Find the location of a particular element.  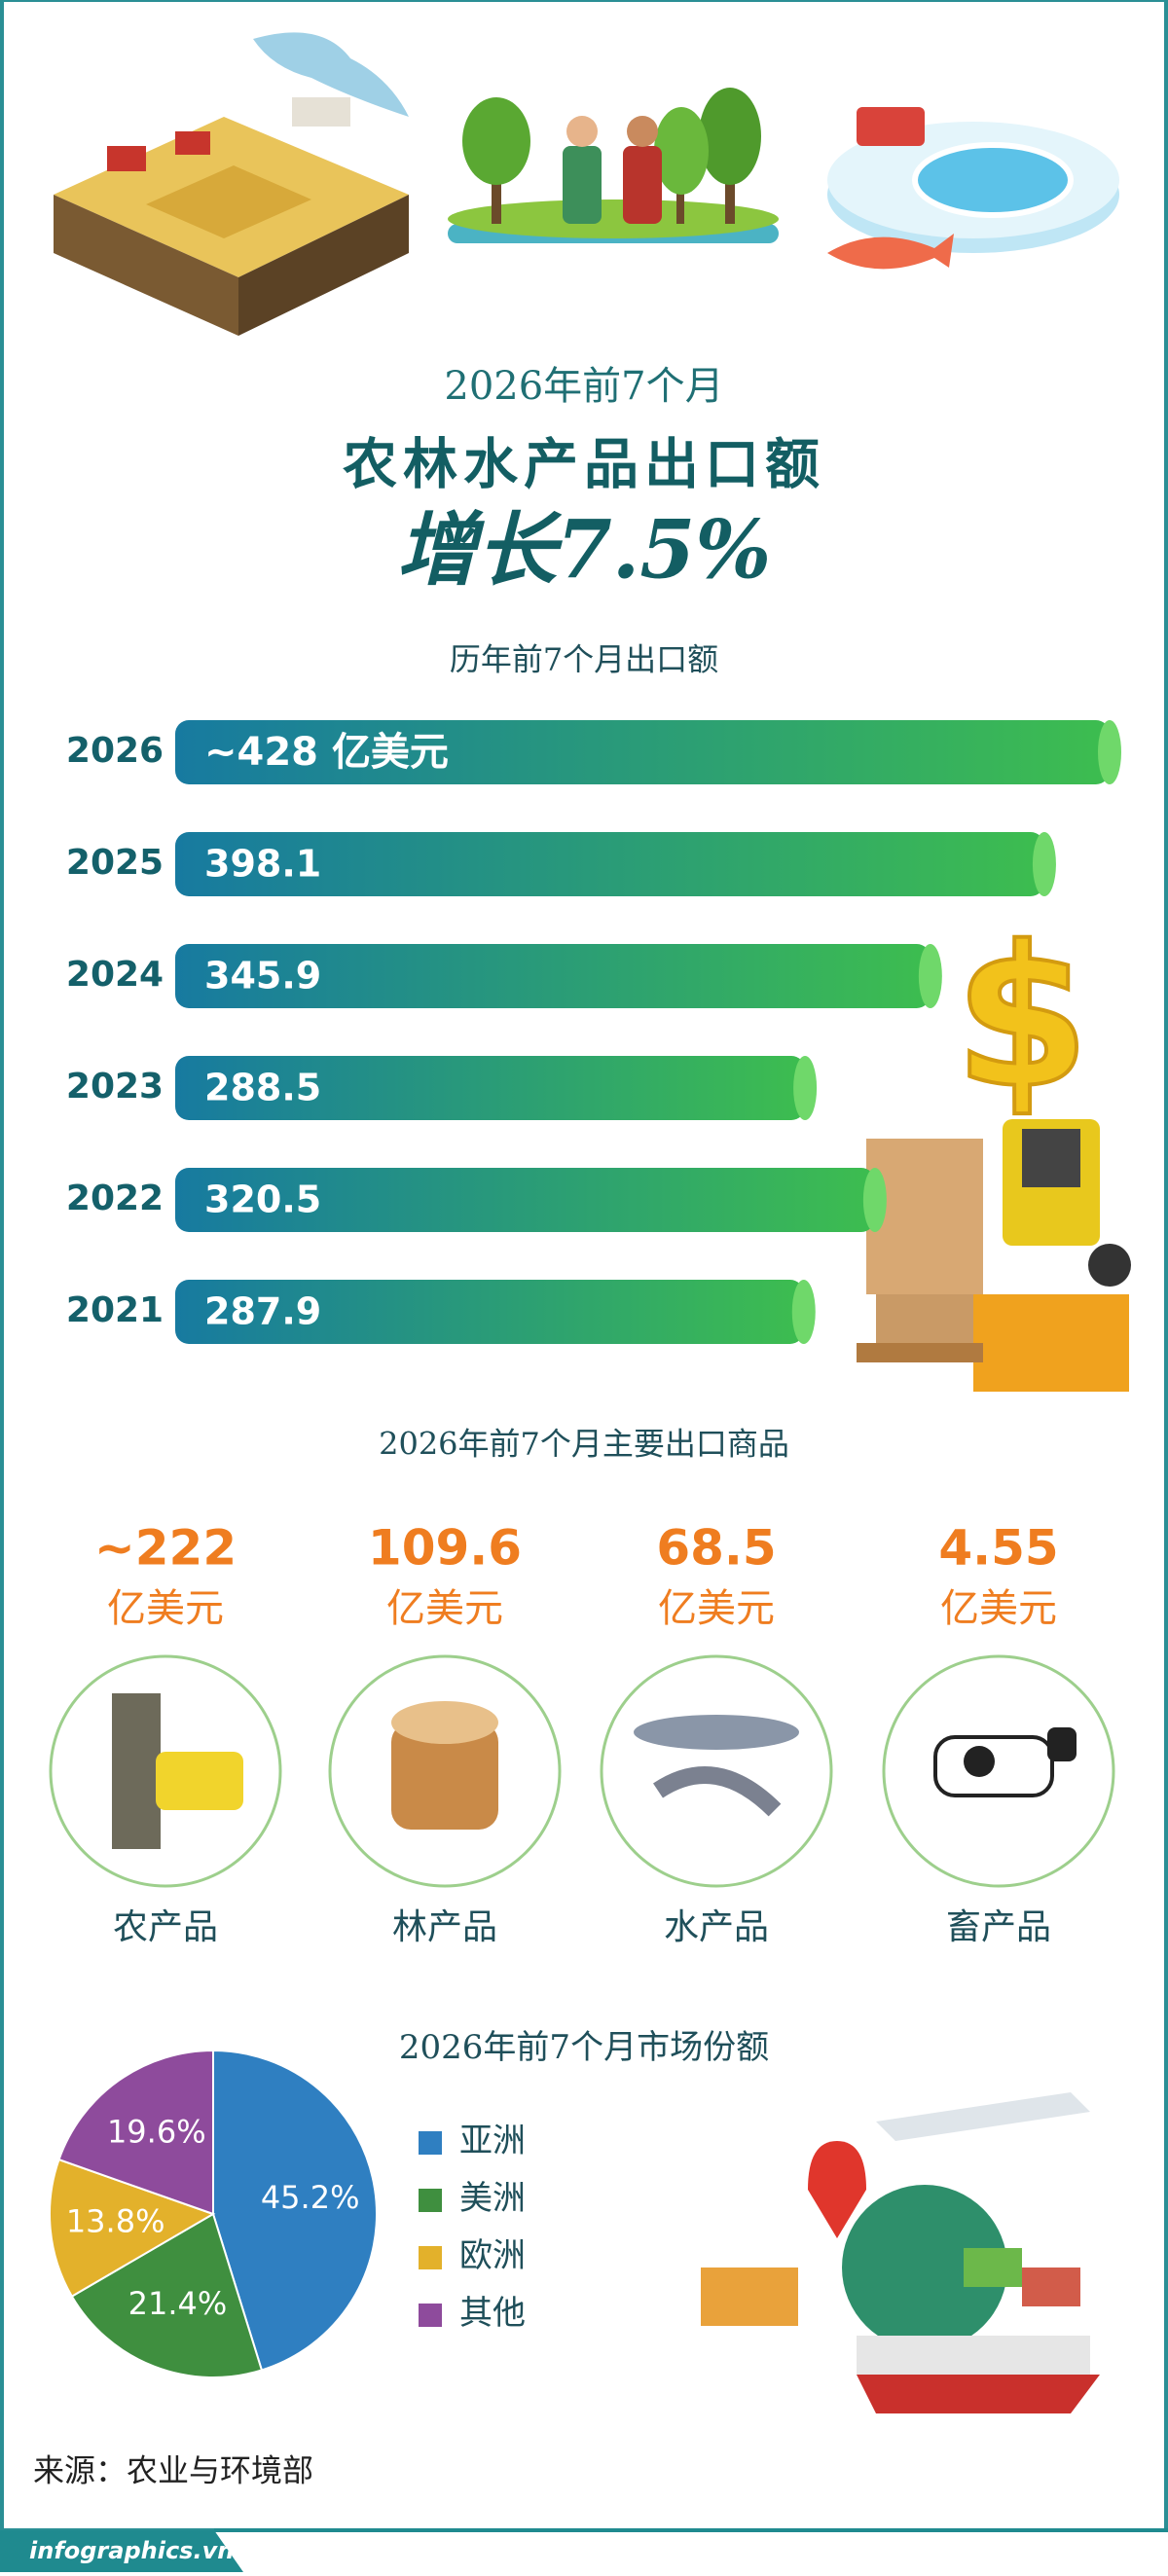

slice-label: 19.6% is located at coordinates (157, 2132).